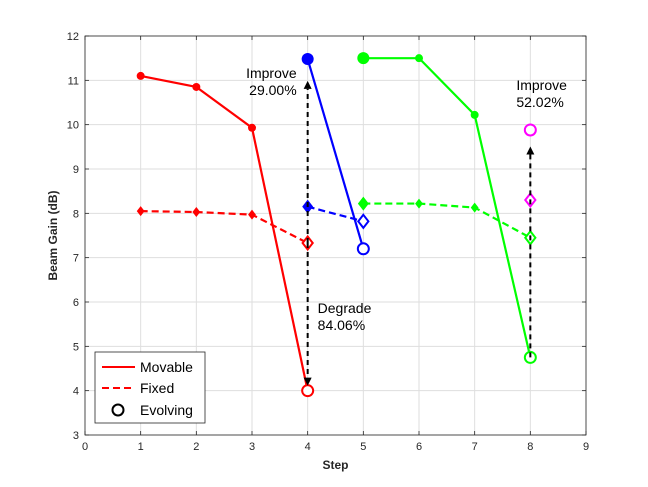 The image size is (648, 487). Describe the element at coordinates (53, 235) in the screenshot. I see `y-axis-label: Beam Gain (dB)` at that location.